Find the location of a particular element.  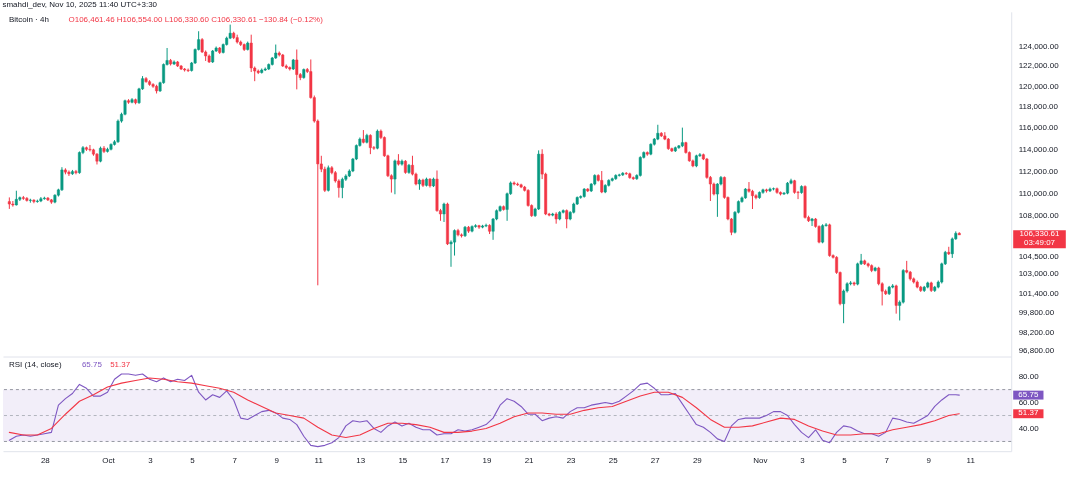

x-tick-label: Nov is located at coordinates (760, 460).